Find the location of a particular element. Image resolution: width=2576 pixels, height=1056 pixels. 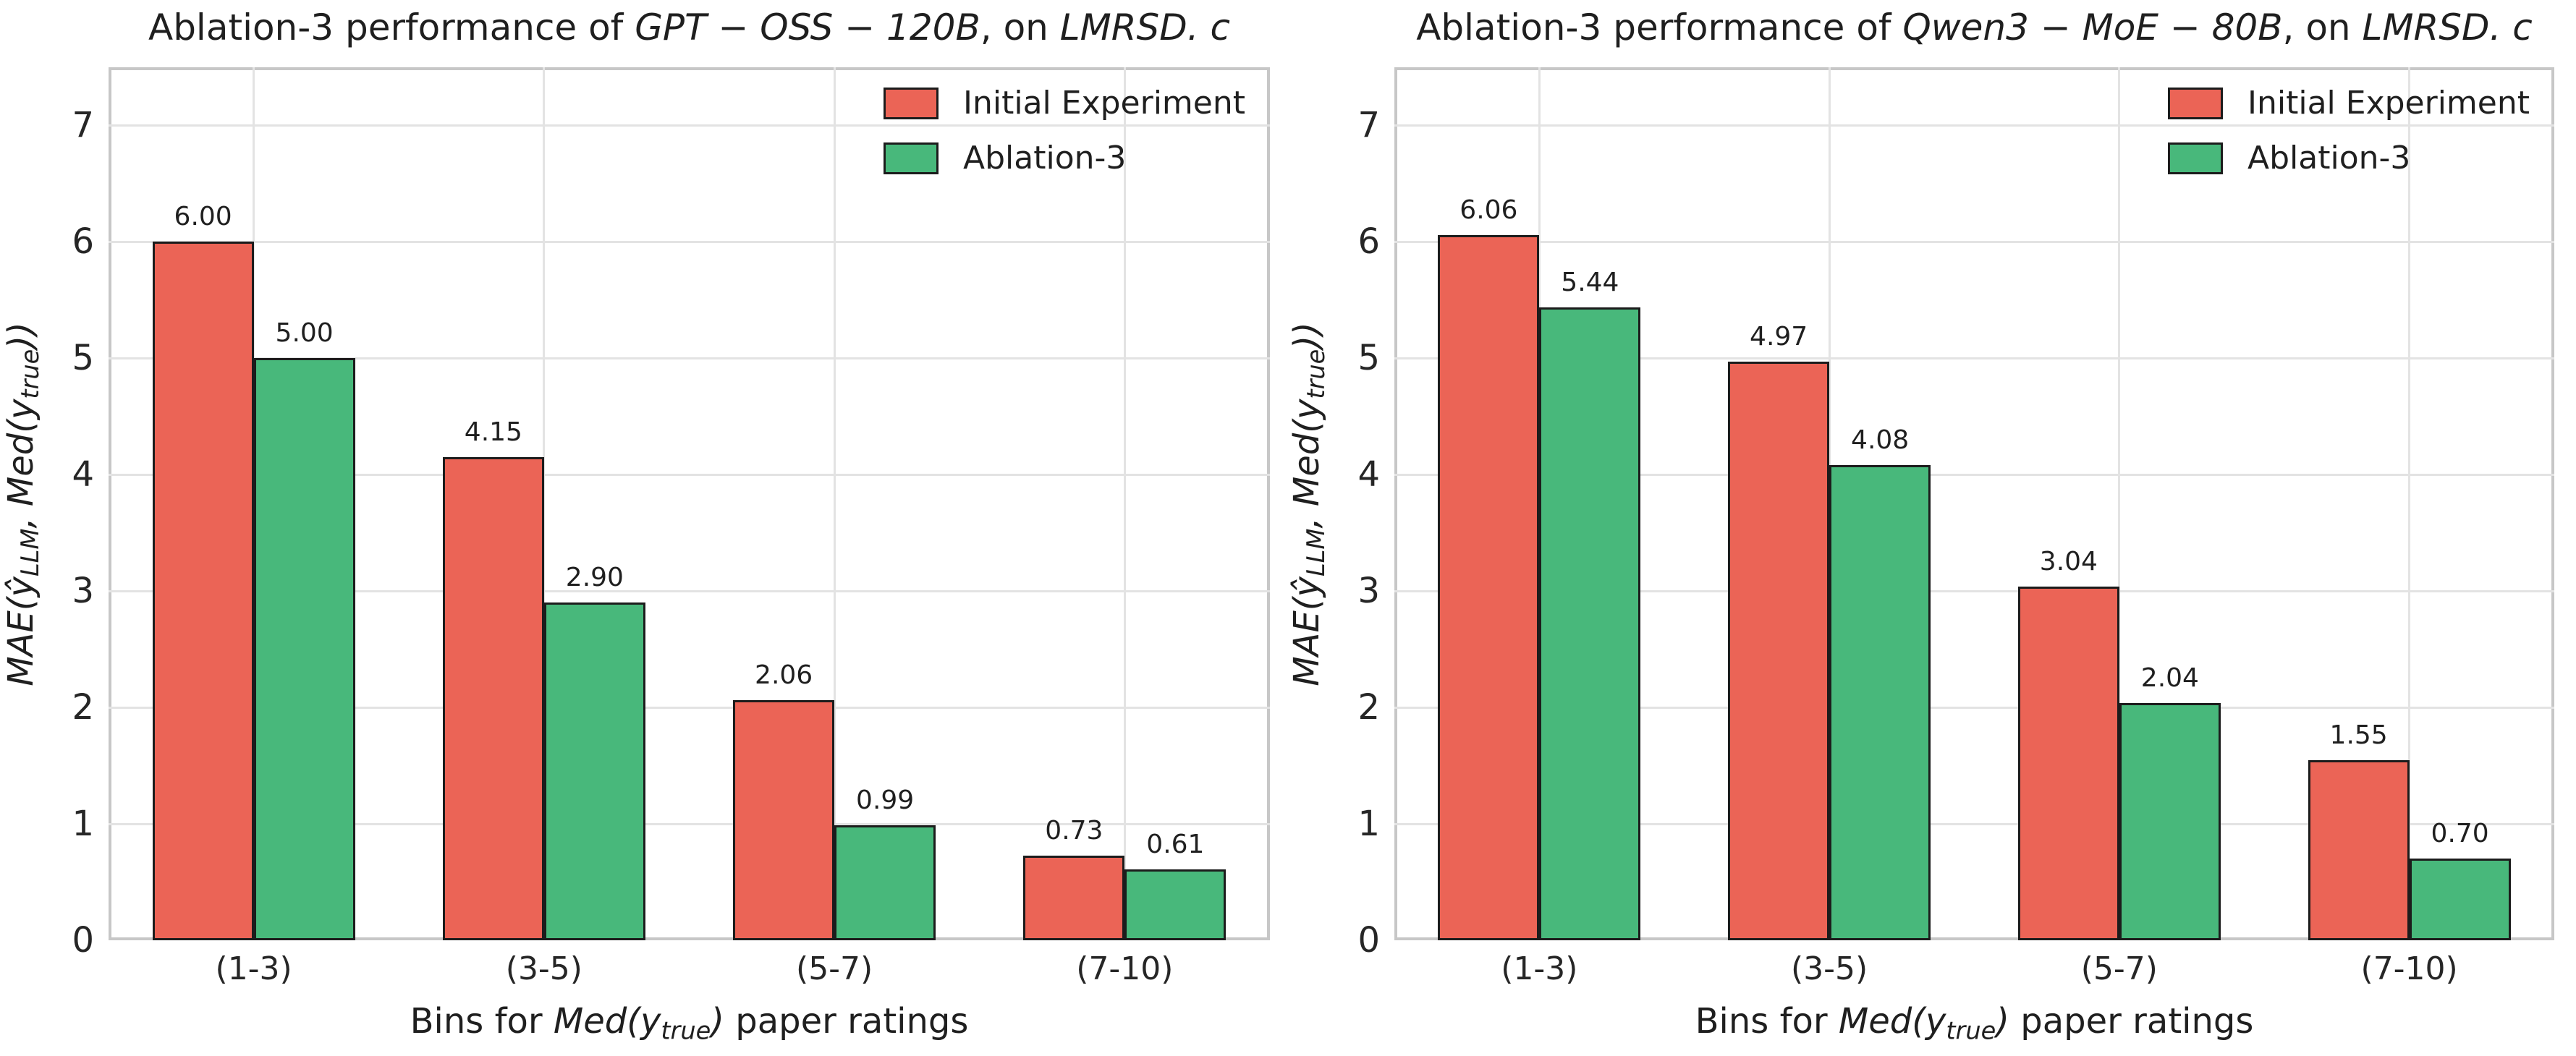

y-axis-label: MAE(ŷLLM, Med(ytrue)) is located at coordinates (1308, 503).